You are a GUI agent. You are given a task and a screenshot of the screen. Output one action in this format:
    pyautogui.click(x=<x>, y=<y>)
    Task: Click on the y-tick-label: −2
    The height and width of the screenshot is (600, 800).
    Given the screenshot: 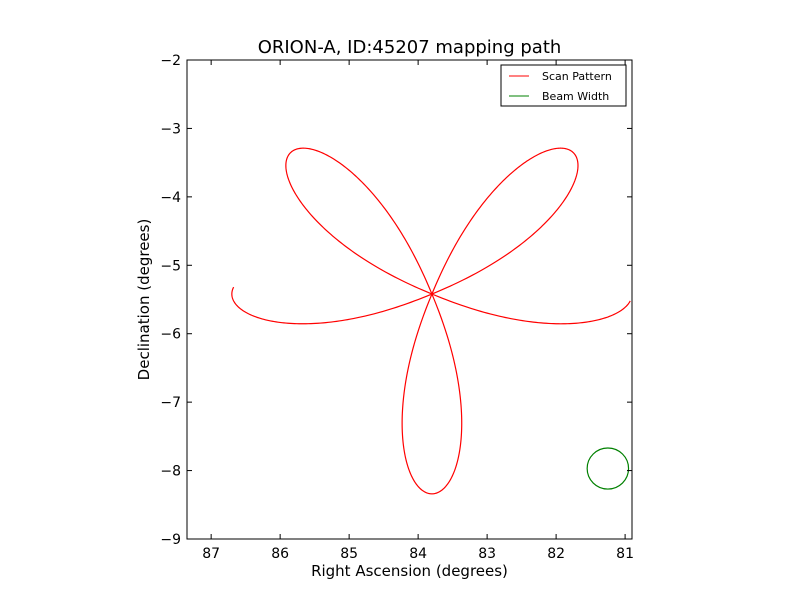 What is the action you would take?
    pyautogui.click(x=170, y=61)
    